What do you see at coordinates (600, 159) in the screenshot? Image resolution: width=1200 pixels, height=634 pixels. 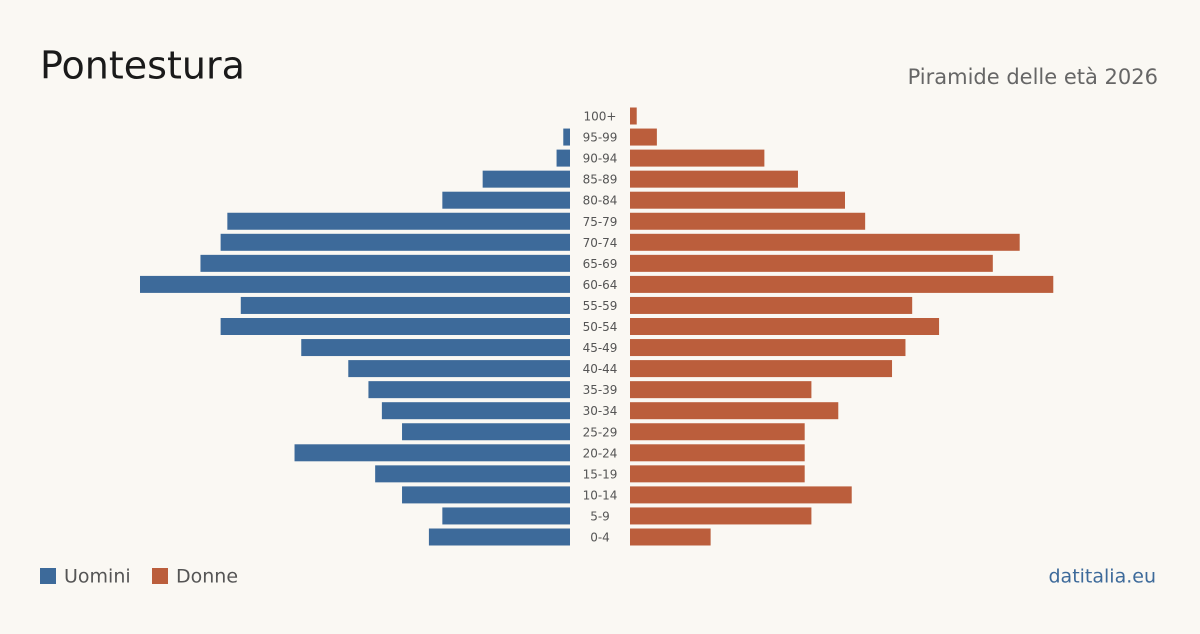 I see `age-label: 90-94` at bounding box center [600, 159].